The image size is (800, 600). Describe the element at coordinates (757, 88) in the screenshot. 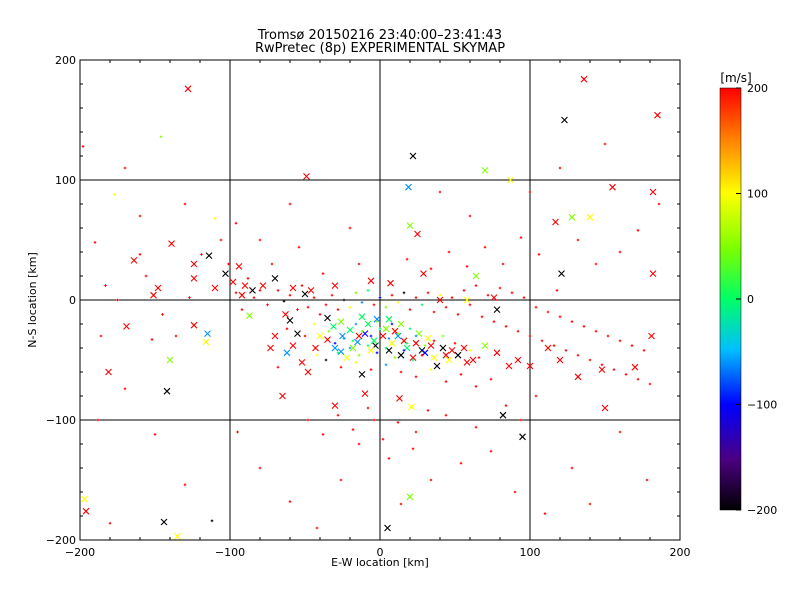

I see `colorbar-tick-label: 200` at that location.